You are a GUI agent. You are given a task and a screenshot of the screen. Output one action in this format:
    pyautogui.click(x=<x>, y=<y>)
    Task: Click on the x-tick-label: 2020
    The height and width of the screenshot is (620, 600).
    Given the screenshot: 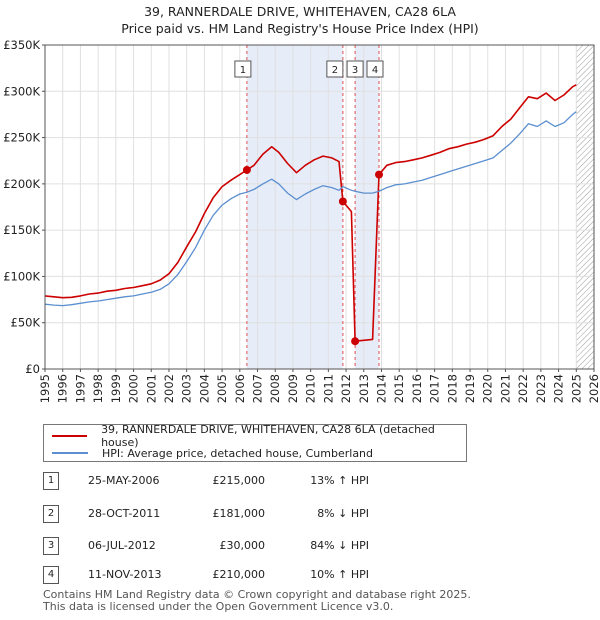 What is the action you would take?
    pyautogui.click(x=488, y=388)
    